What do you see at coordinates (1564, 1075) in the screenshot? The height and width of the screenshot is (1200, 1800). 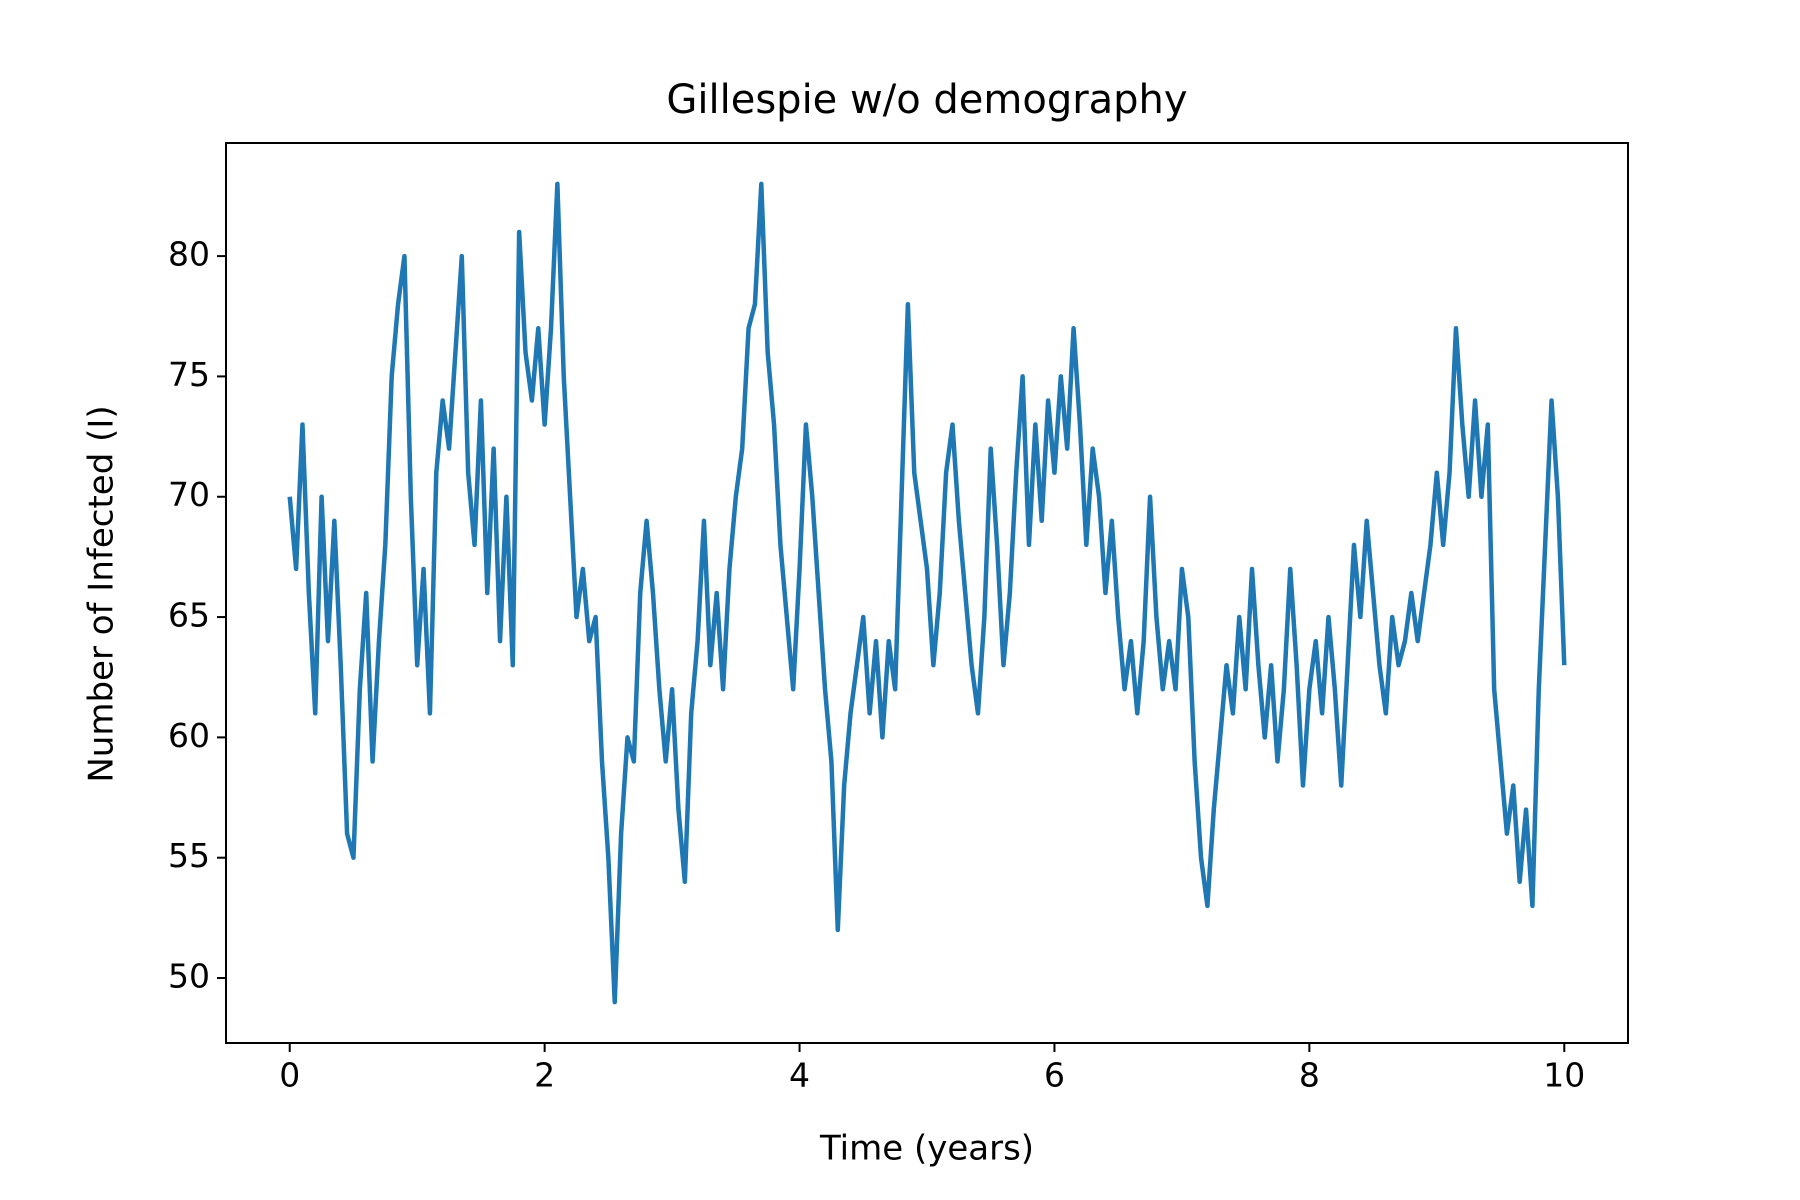 I see `x-tick-label: 10` at bounding box center [1564, 1075].